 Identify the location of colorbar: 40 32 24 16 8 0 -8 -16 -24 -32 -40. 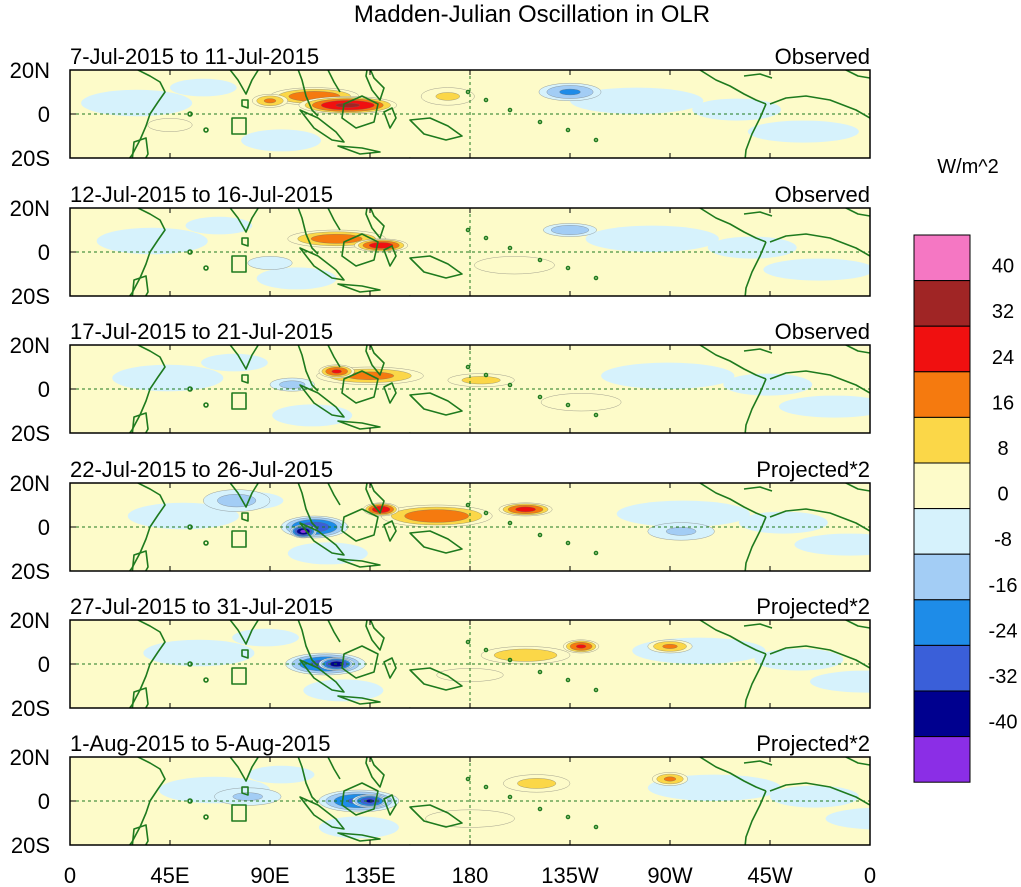
(965, 508).